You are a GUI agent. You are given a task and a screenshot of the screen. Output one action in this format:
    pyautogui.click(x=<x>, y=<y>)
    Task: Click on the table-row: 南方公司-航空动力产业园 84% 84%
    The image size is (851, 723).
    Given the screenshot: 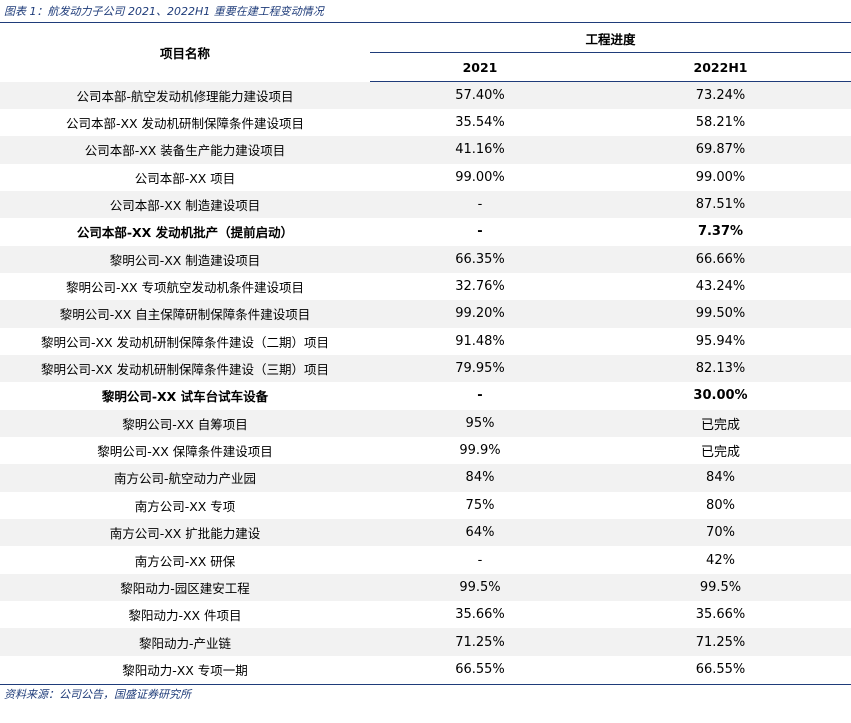 What is the action you would take?
    pyautogui.click(x=425, y=478)
    